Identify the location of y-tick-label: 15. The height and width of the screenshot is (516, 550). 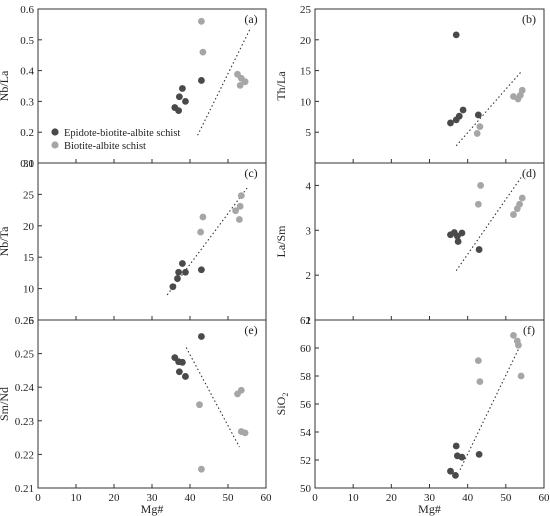
(306, 72).